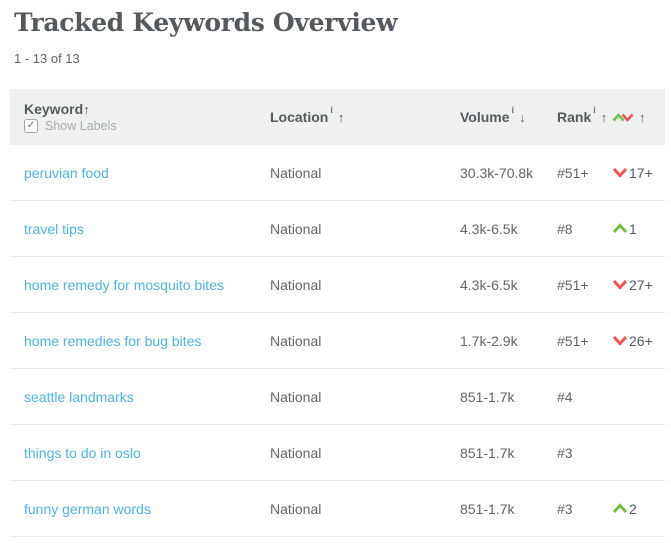  What do you see at coordinates (565, 396) in the screenshot?
I see `rank-cell: #4` at bounding box center [565, 396].